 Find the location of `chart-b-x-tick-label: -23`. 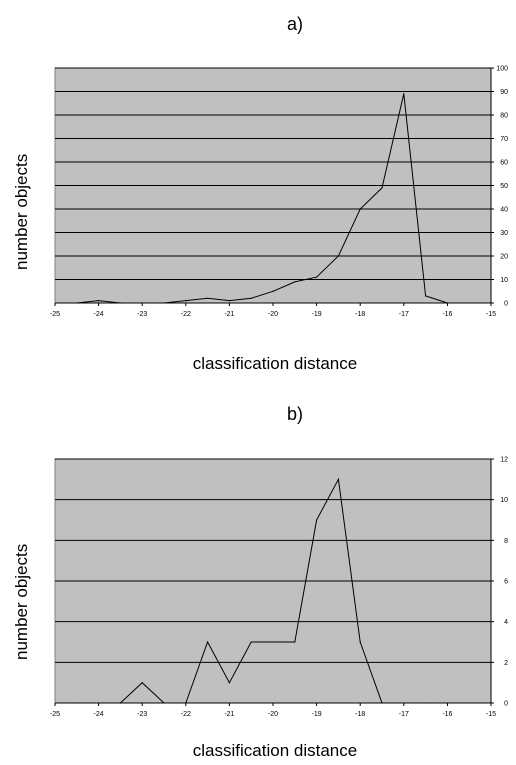

chart-b-x-tick-label: -23 is located at coordinates (142, 714).